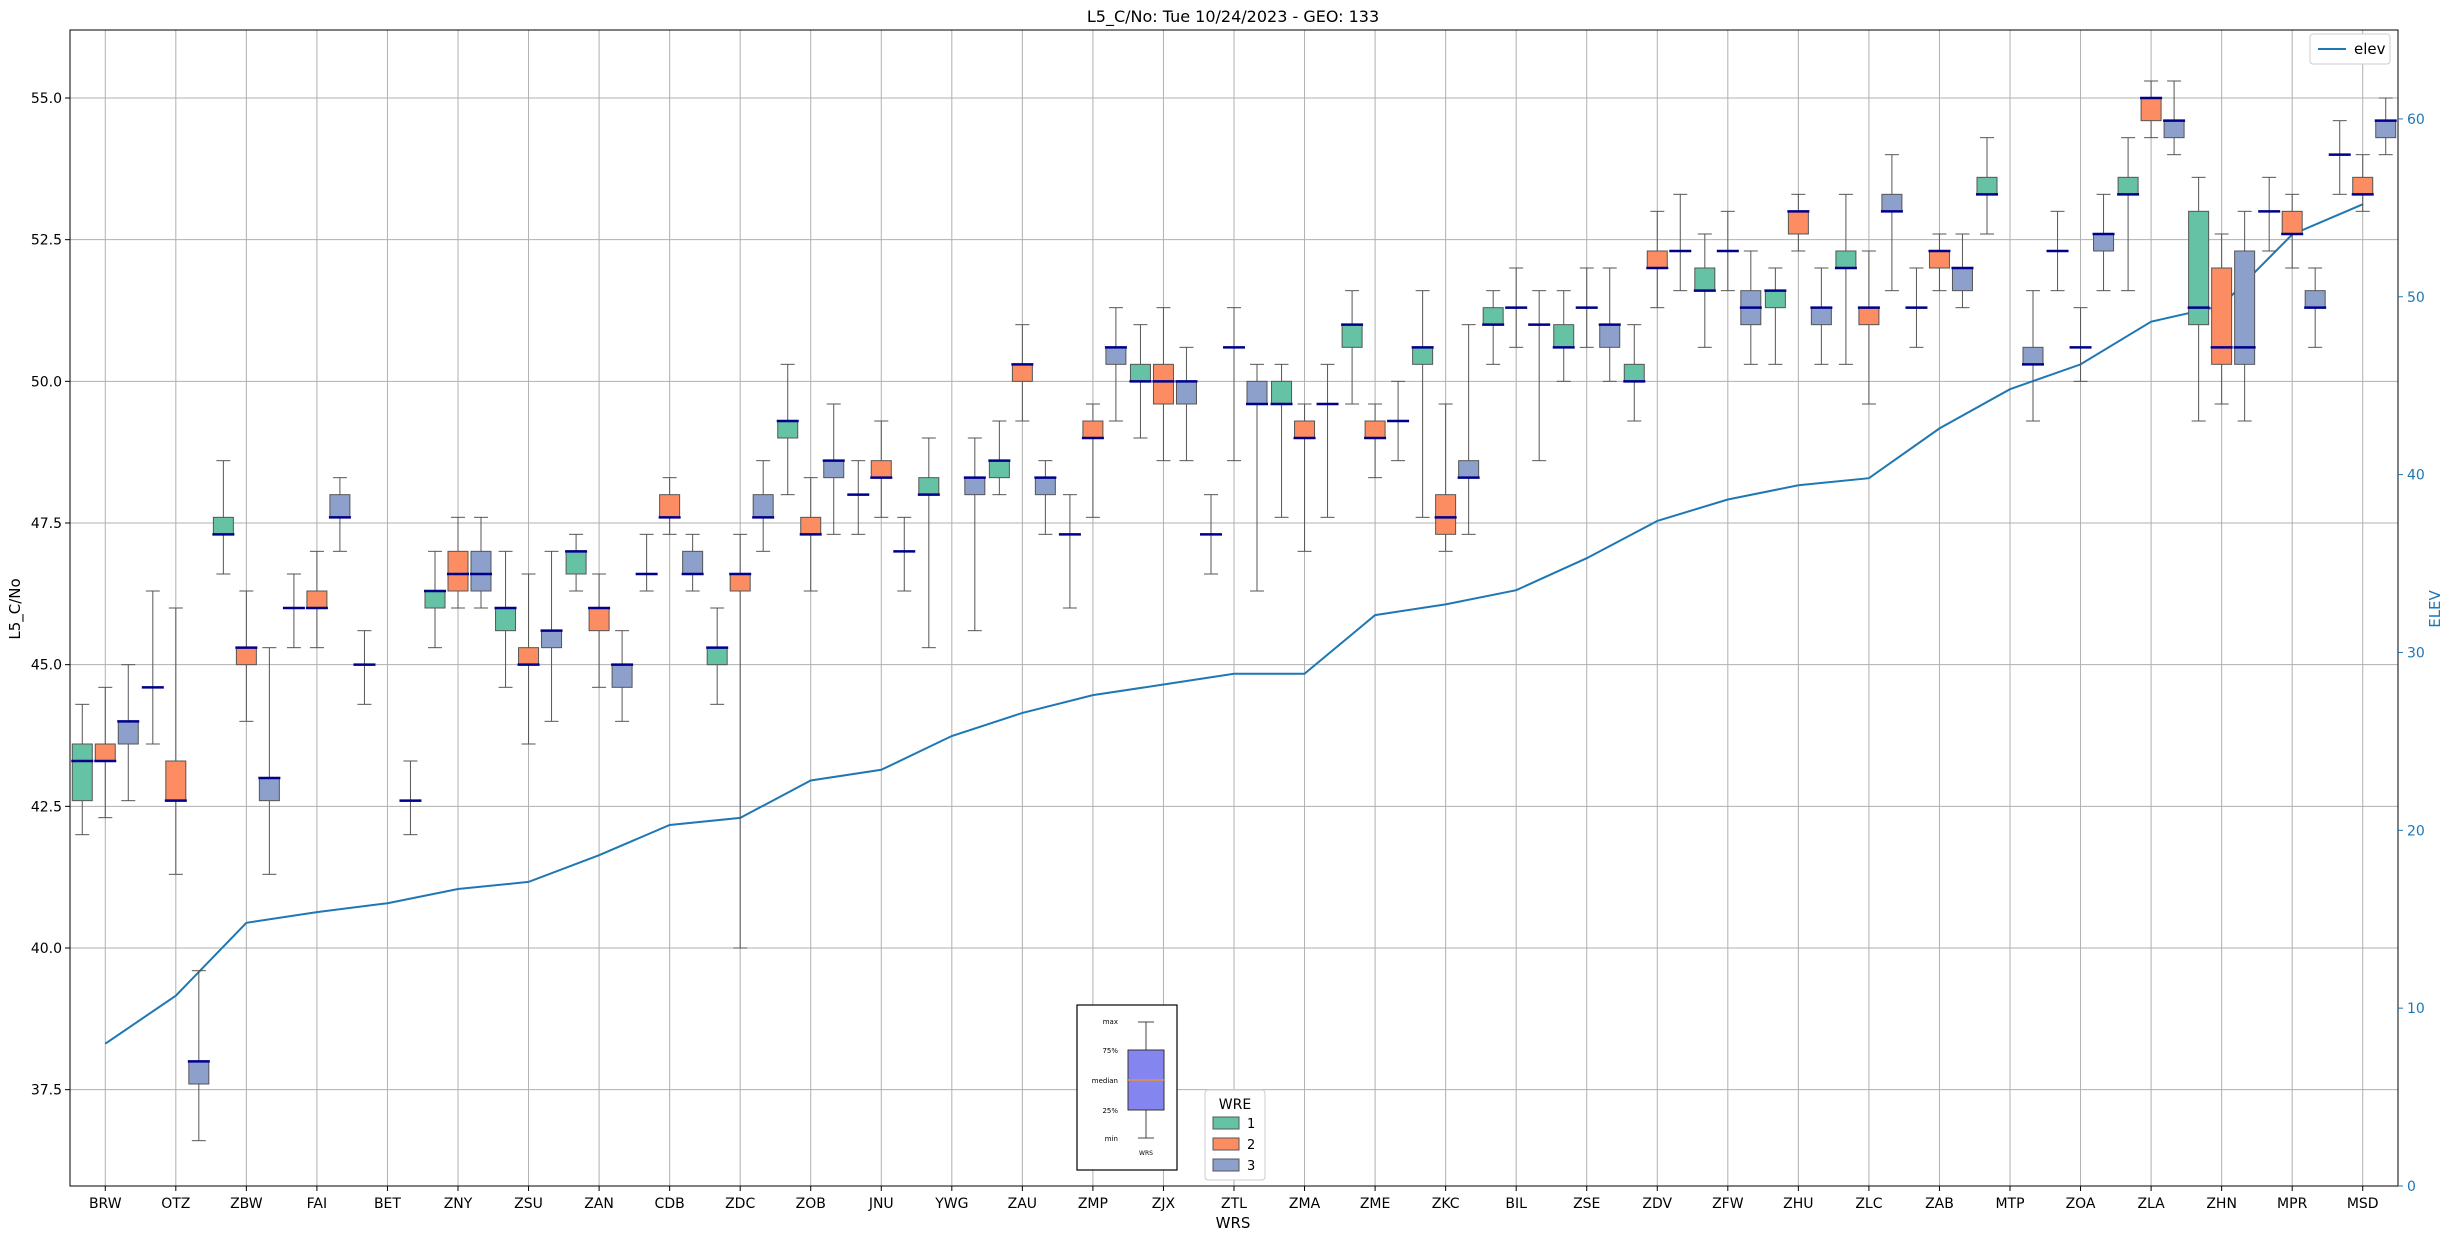 The image size is (2452, 1238). I want to click on box-bet-wre1, so click(364, 667).